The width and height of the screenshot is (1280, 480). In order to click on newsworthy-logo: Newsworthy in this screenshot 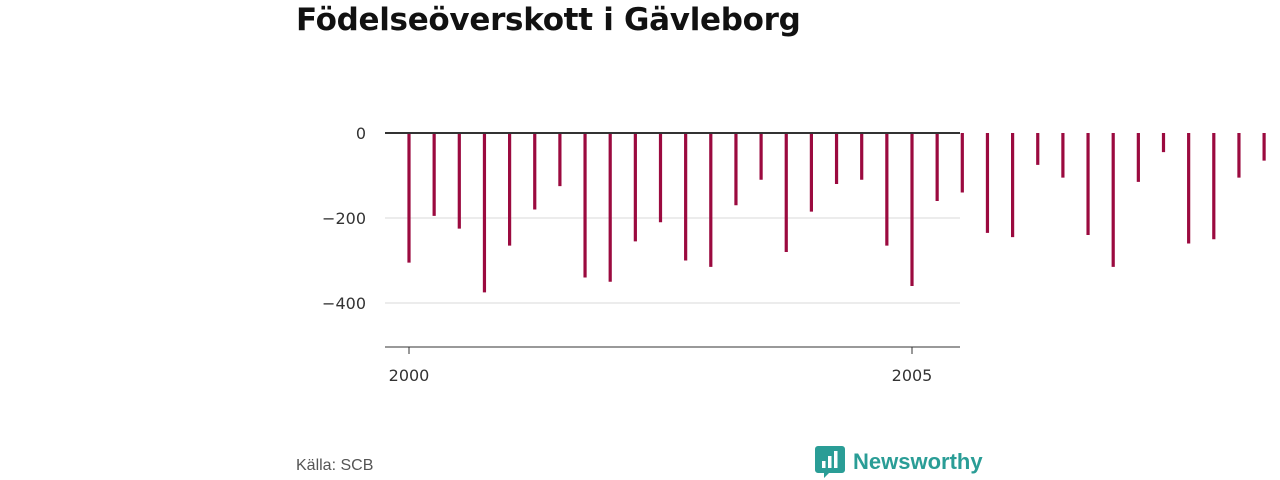, I will do `click(899, 462)`.